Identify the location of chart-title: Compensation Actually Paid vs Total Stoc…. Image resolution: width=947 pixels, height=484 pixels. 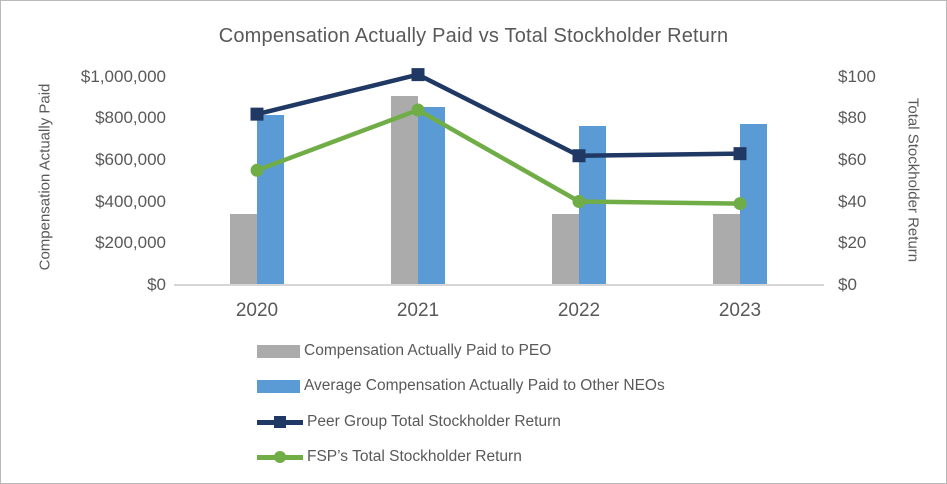
(473, 36).